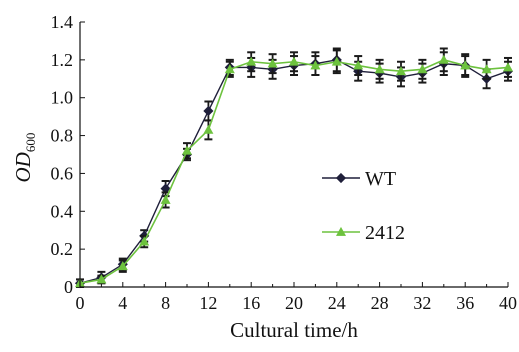  What do you see at coordinates (422, 303) in the screenshot?
I see `x-tick-label: 32` at bounding box center [422, 303].